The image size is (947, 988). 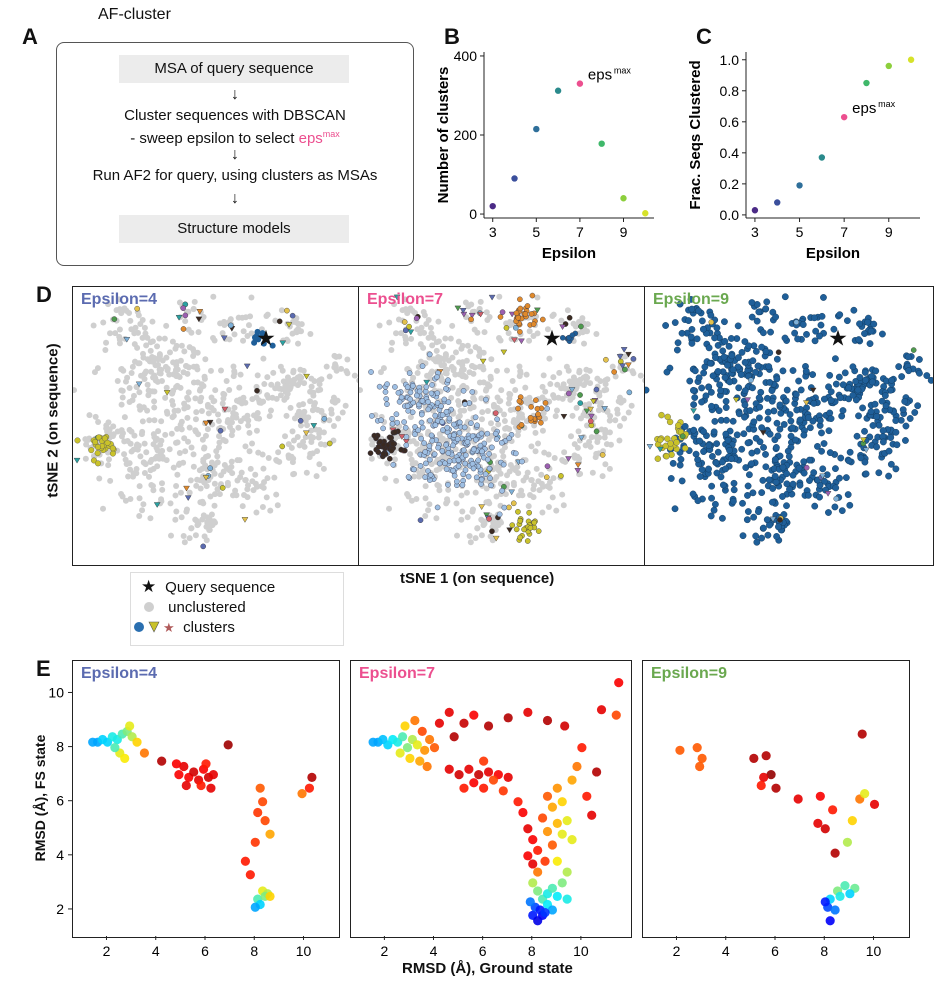 I want to click on x-tick-label: 8, so click(x=532, y=951).